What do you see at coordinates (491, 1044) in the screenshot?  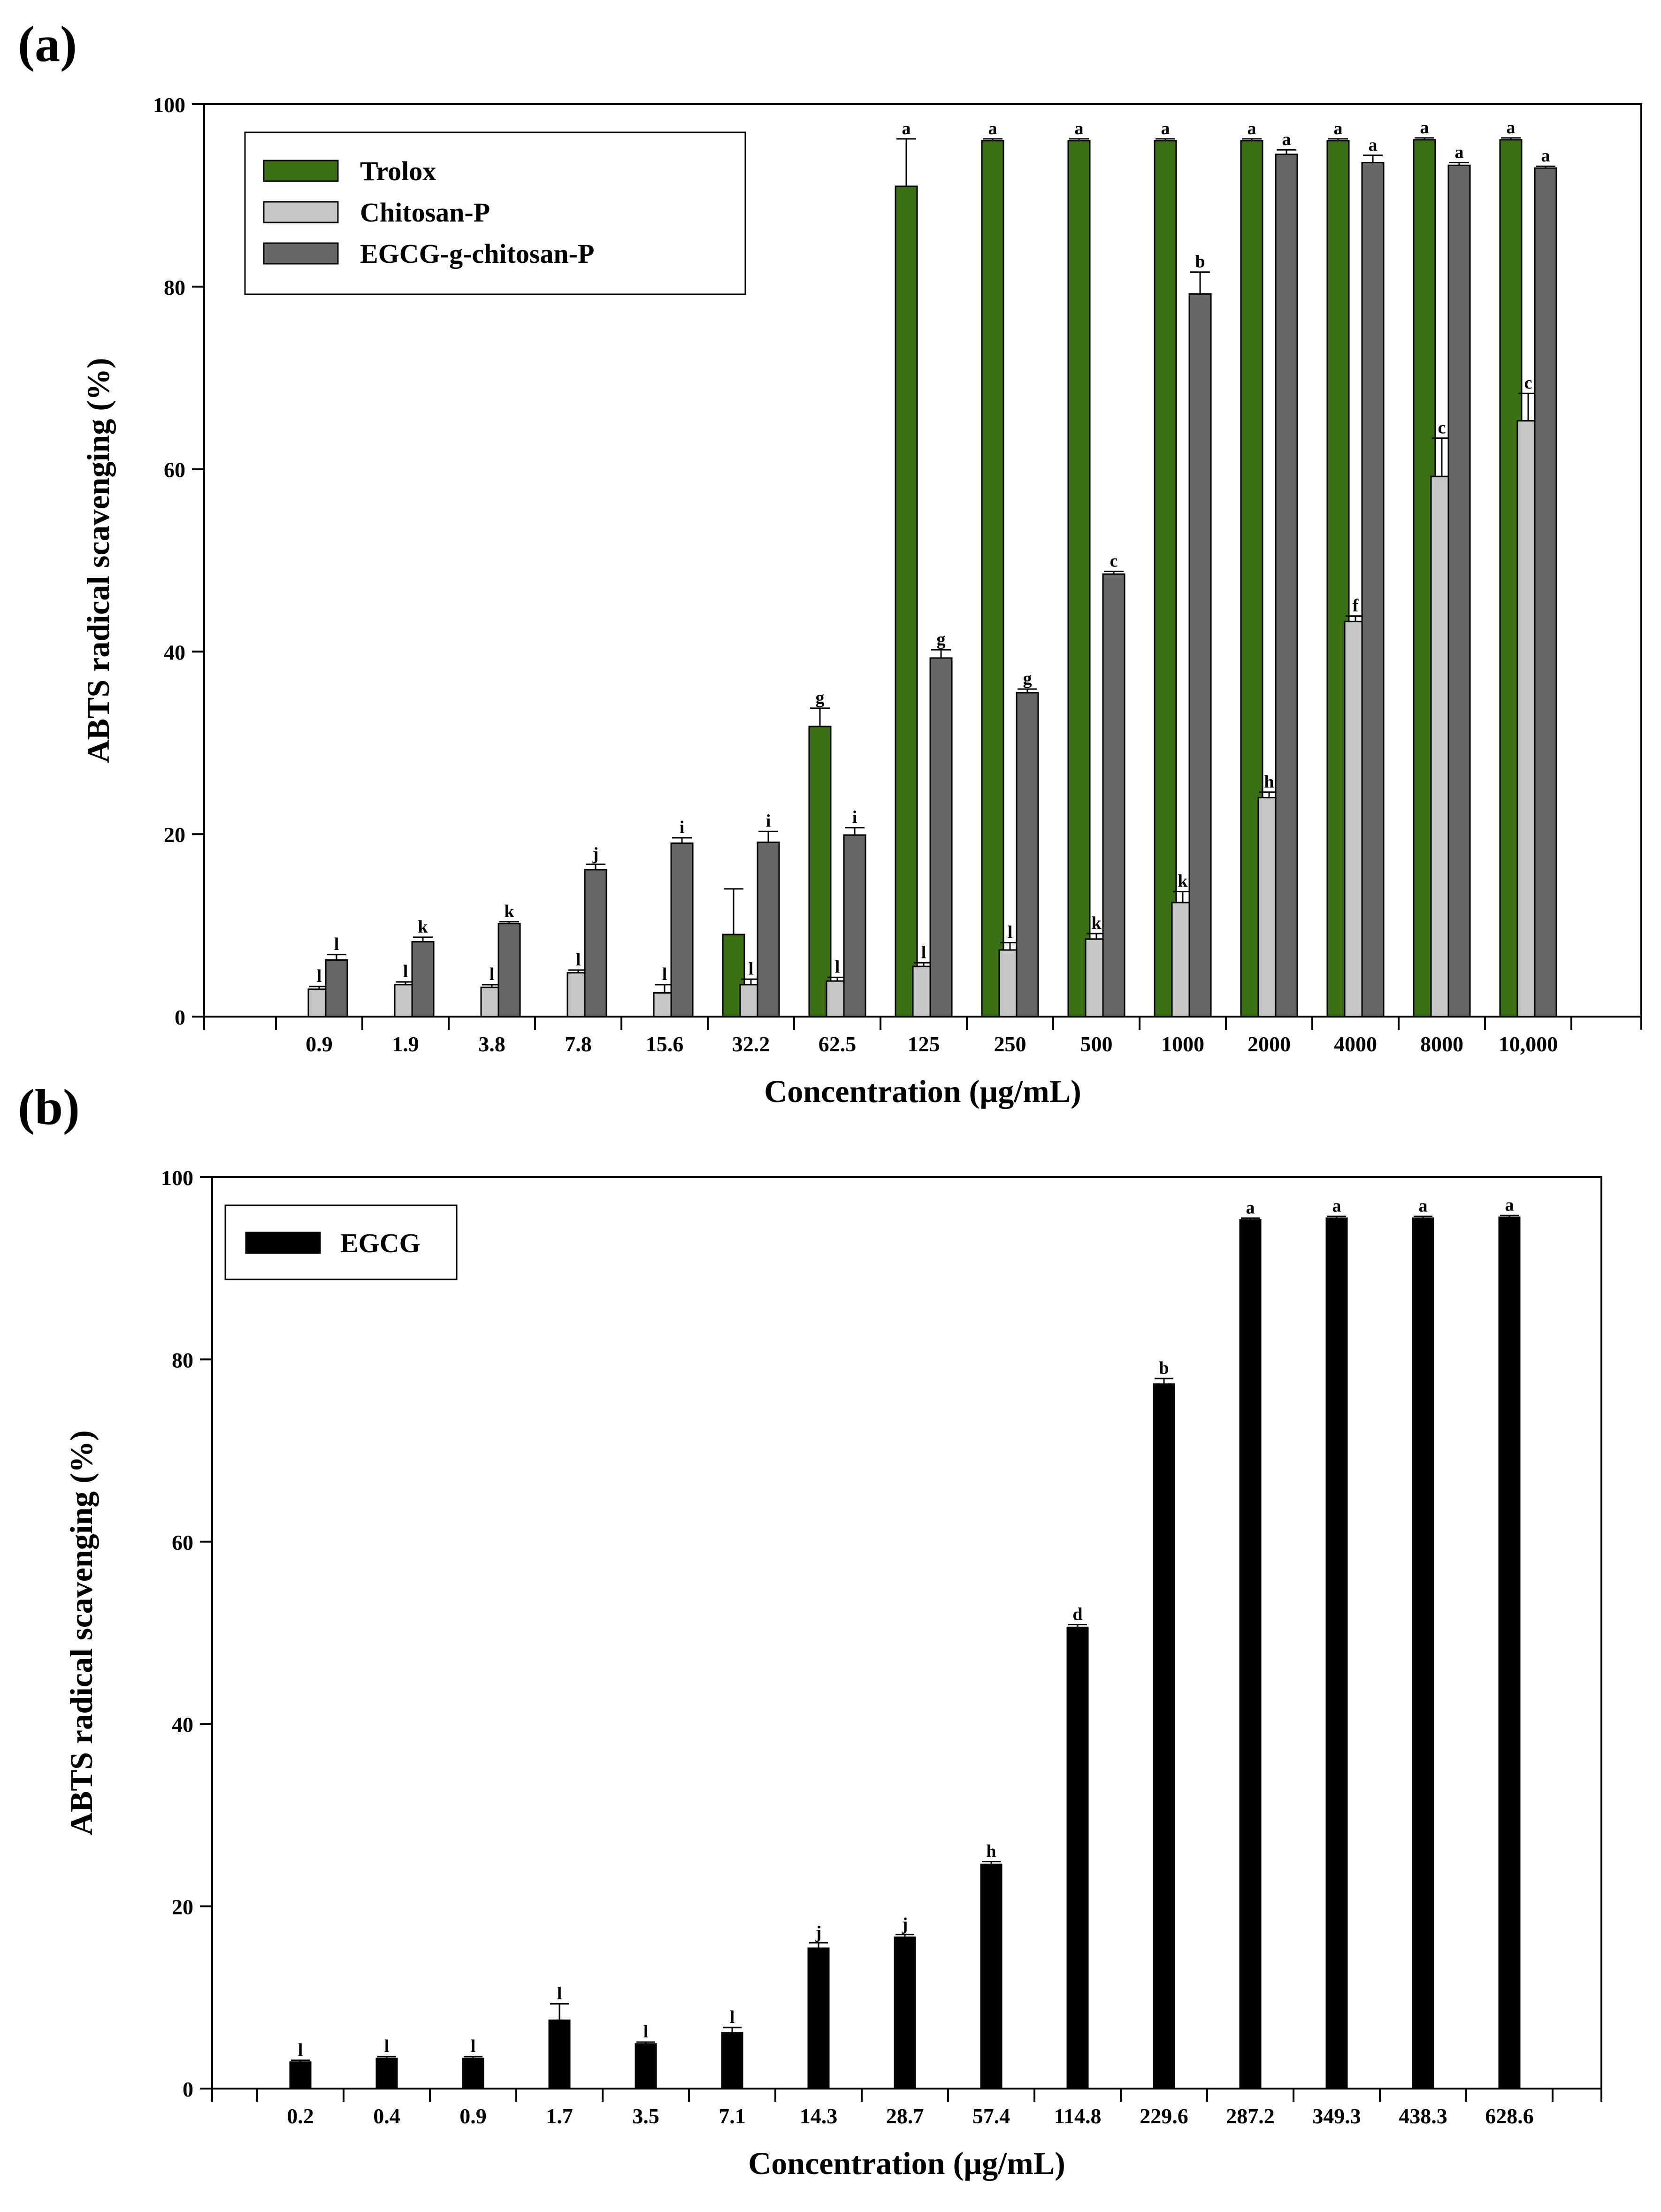 I see `x-tick-label: 3.8` at bounding box center [491, 1044].